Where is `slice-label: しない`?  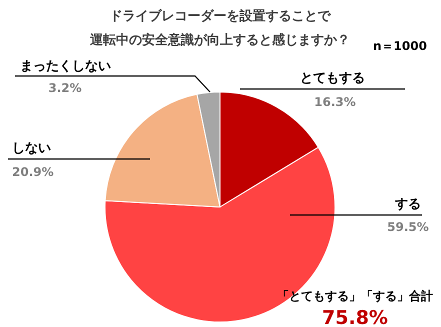 slice-label: しない is located at coordinates (31, 148).